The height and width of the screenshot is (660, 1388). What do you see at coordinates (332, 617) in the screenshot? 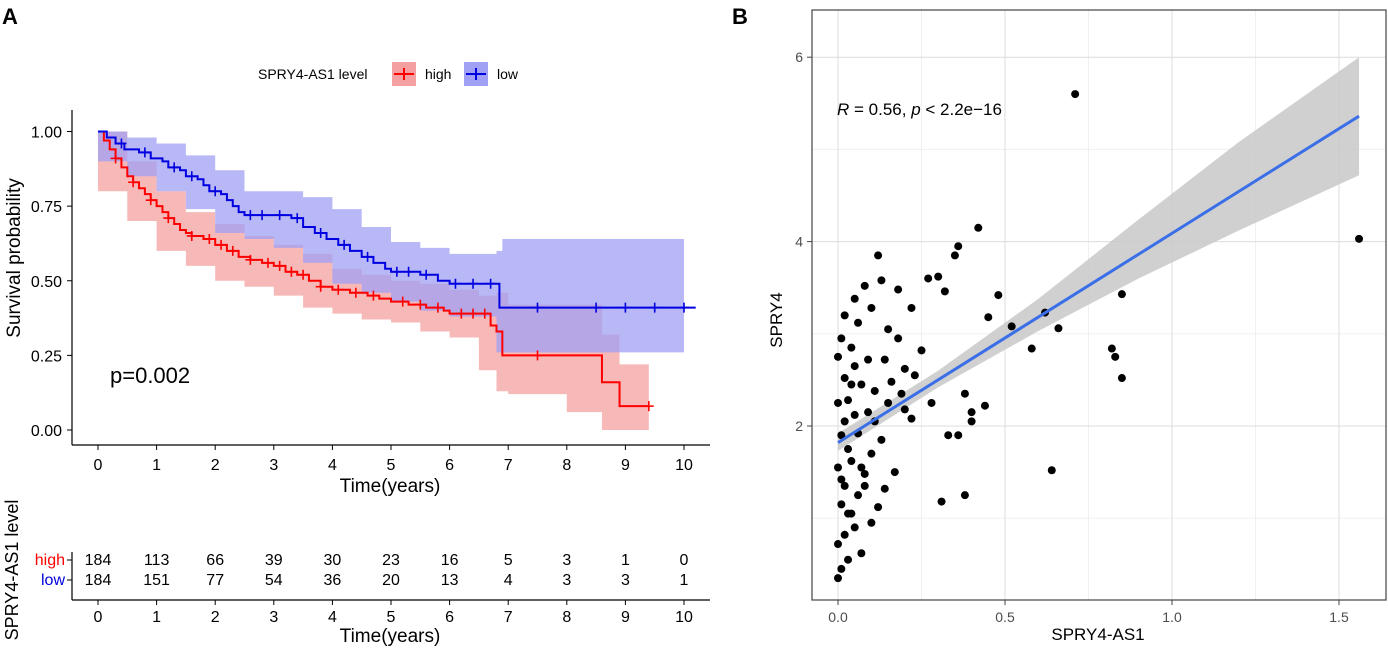
I see `risk-x-tick-label: 4` at bounding box center [332, 617].